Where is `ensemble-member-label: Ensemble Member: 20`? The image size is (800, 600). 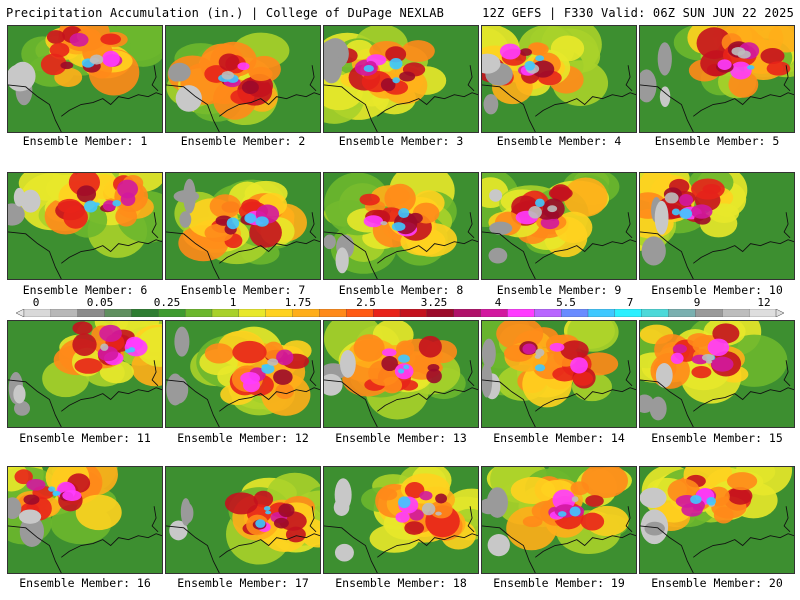 ensemble-member-label: Ensemble Member: 20 is located at coordinates (717, 583).